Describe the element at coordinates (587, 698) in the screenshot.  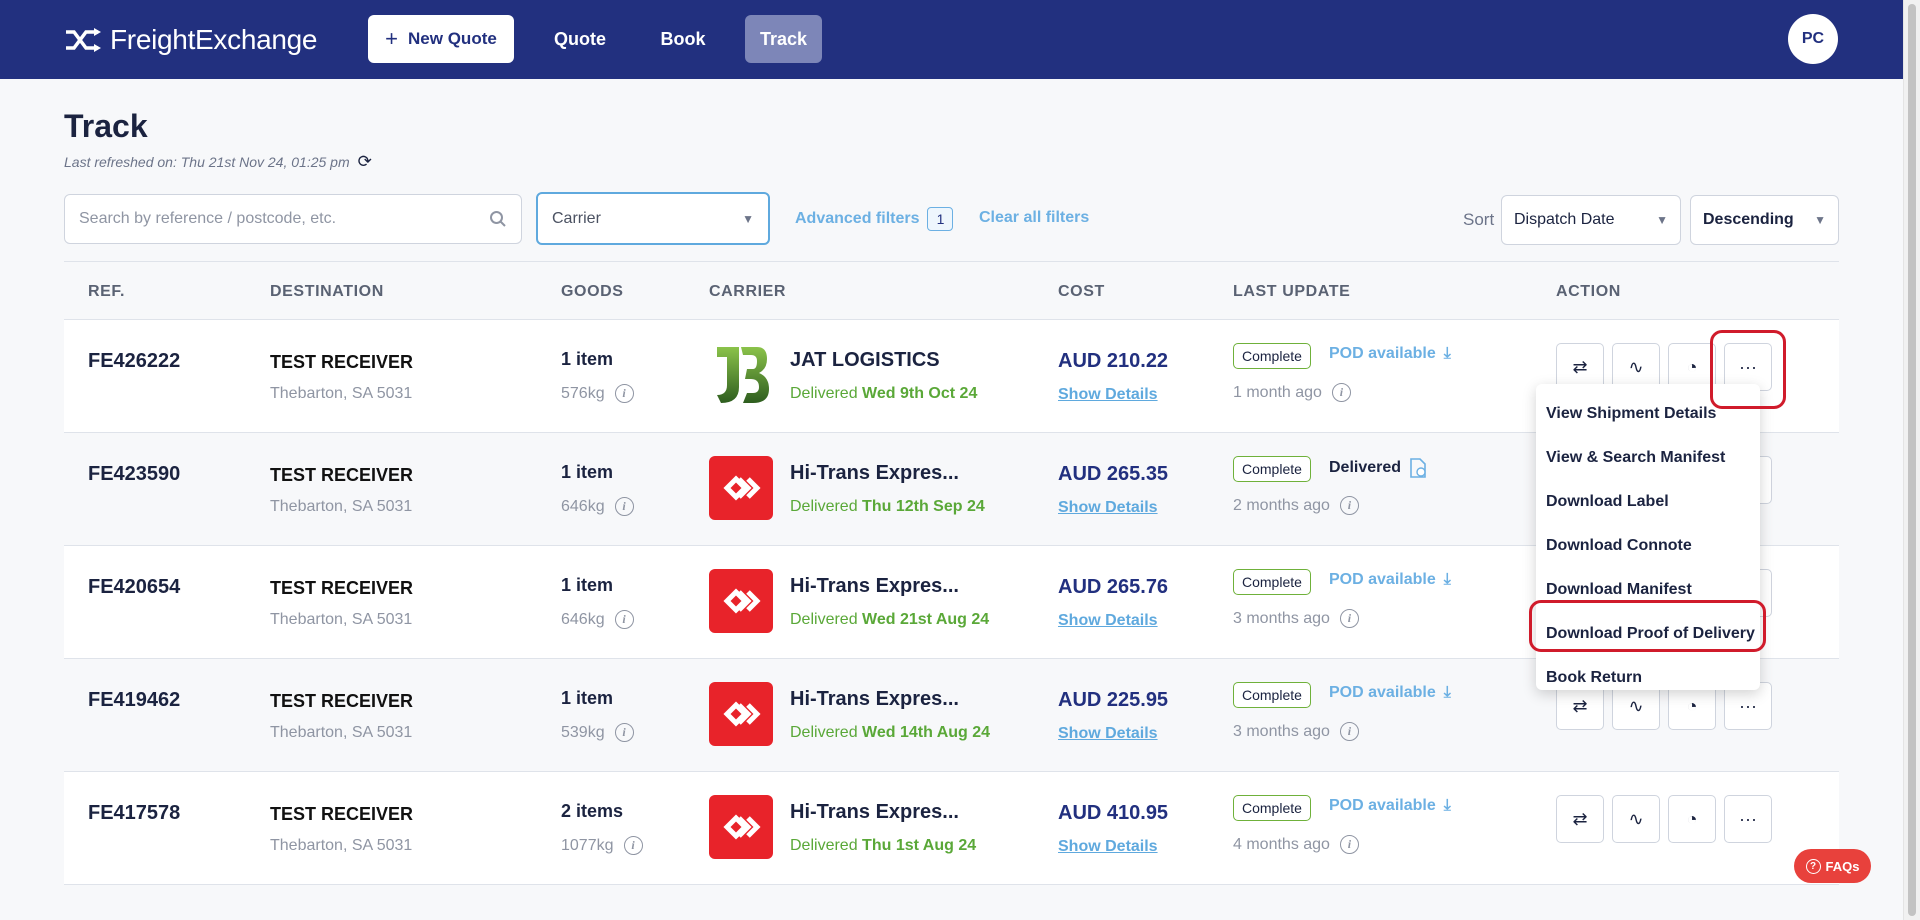
I see `row-goods-items: 1 item` at that location.